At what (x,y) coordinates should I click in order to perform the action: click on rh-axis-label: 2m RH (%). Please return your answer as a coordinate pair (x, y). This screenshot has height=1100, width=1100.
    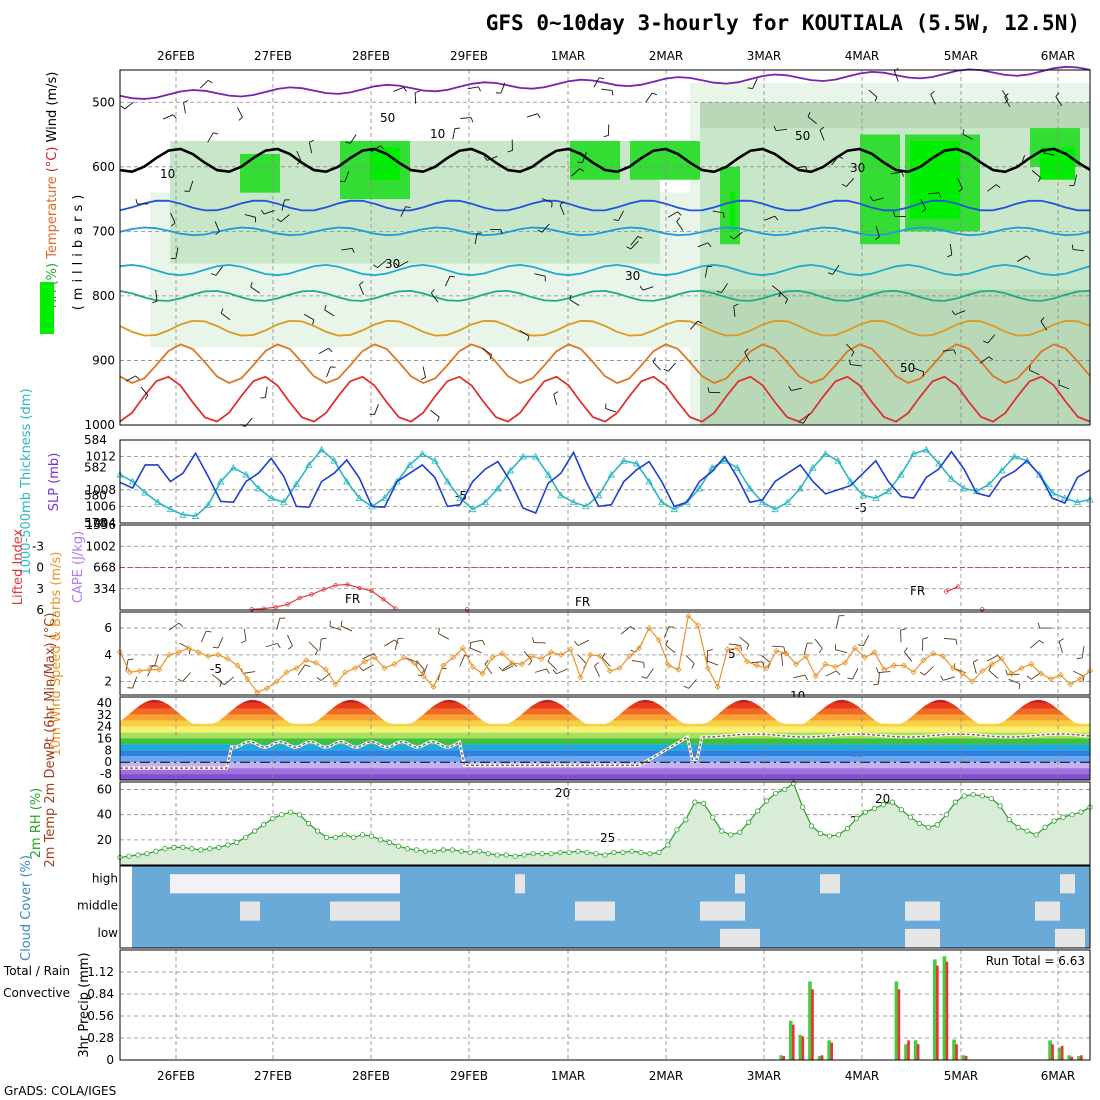
    Looking at the image, I should click on (36, 823).